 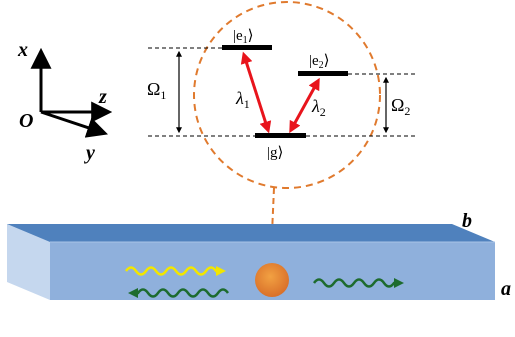 I want to click on coordinate-axes: x z y O, so click(x=65, y=101).